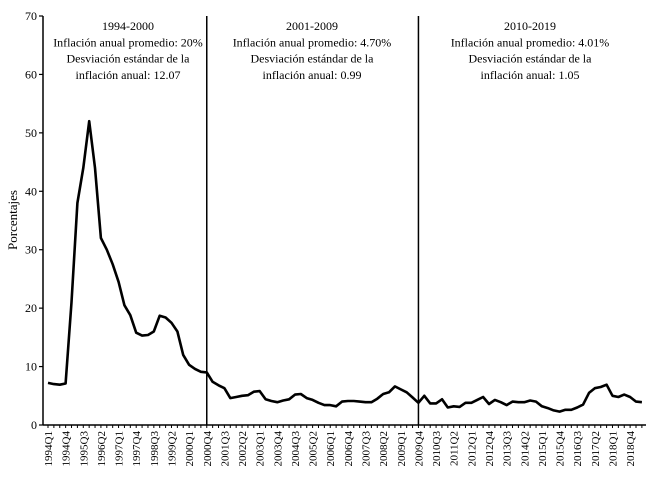 This screenshot has height=487, width=650. Describe the element at coordinates (578, 449) in the screenshot. I see `x-tick-label: 2016Q3` at that location.